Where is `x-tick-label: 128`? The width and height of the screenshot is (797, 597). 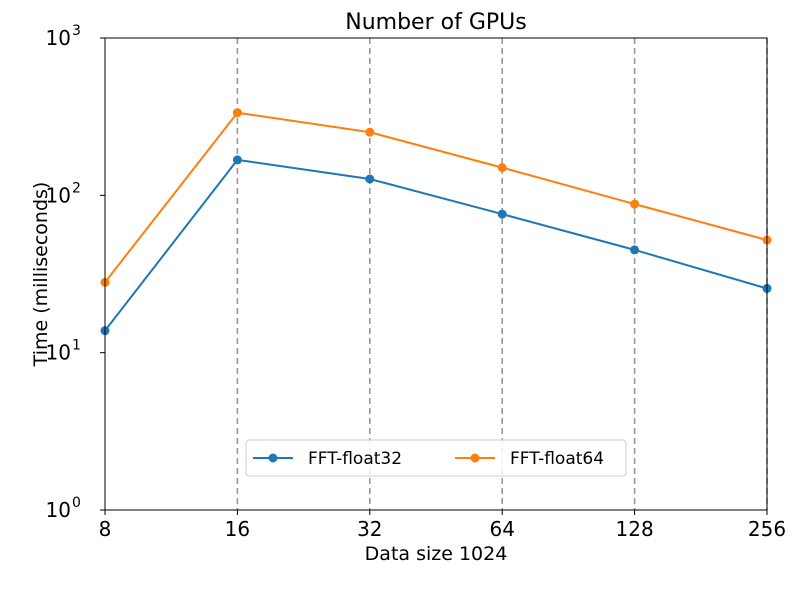
x-tick-label: 128 is located at coordinates (635, 529).